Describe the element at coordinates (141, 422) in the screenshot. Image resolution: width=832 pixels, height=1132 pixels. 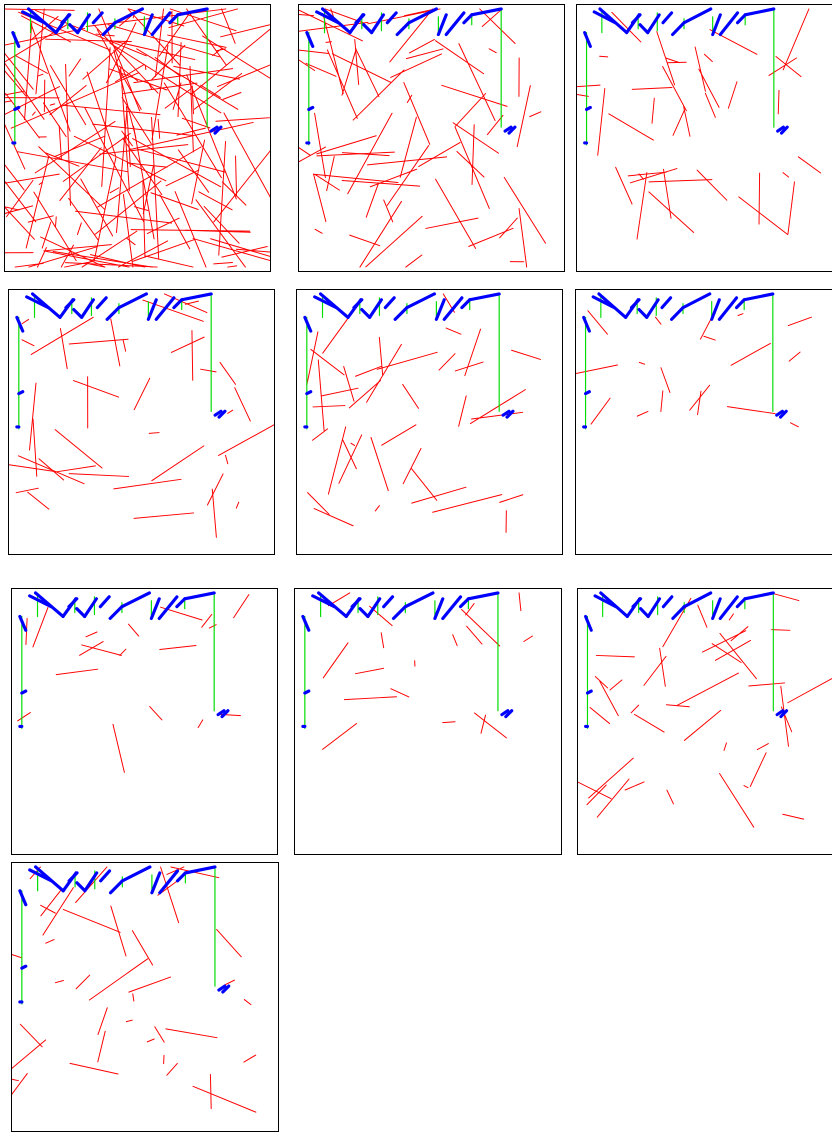
I see `panel-4-canvas` at that location.